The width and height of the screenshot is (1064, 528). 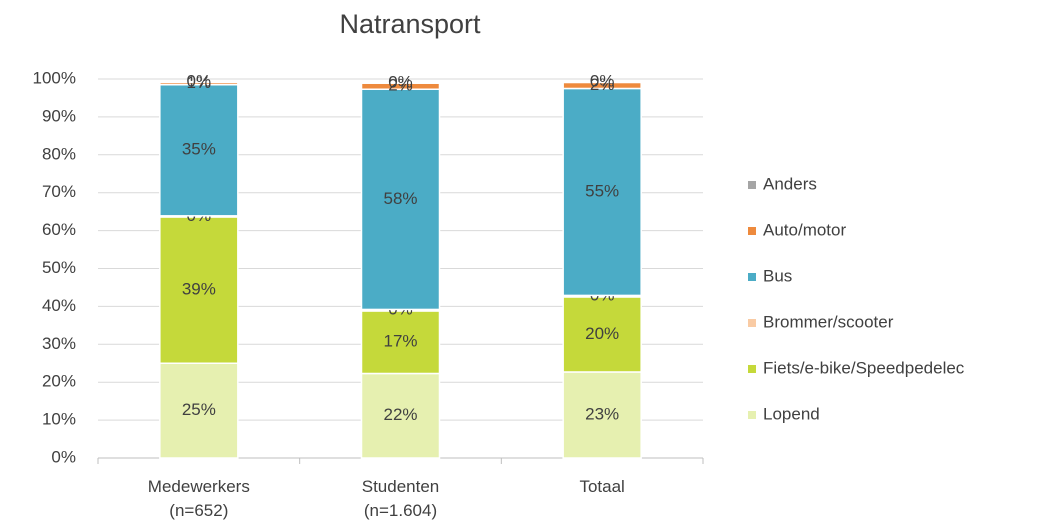 What do you see at coordinates (59, 419) in the screenshot?
I see `y-tick-label: 10%` at bounding box center [59, 419].